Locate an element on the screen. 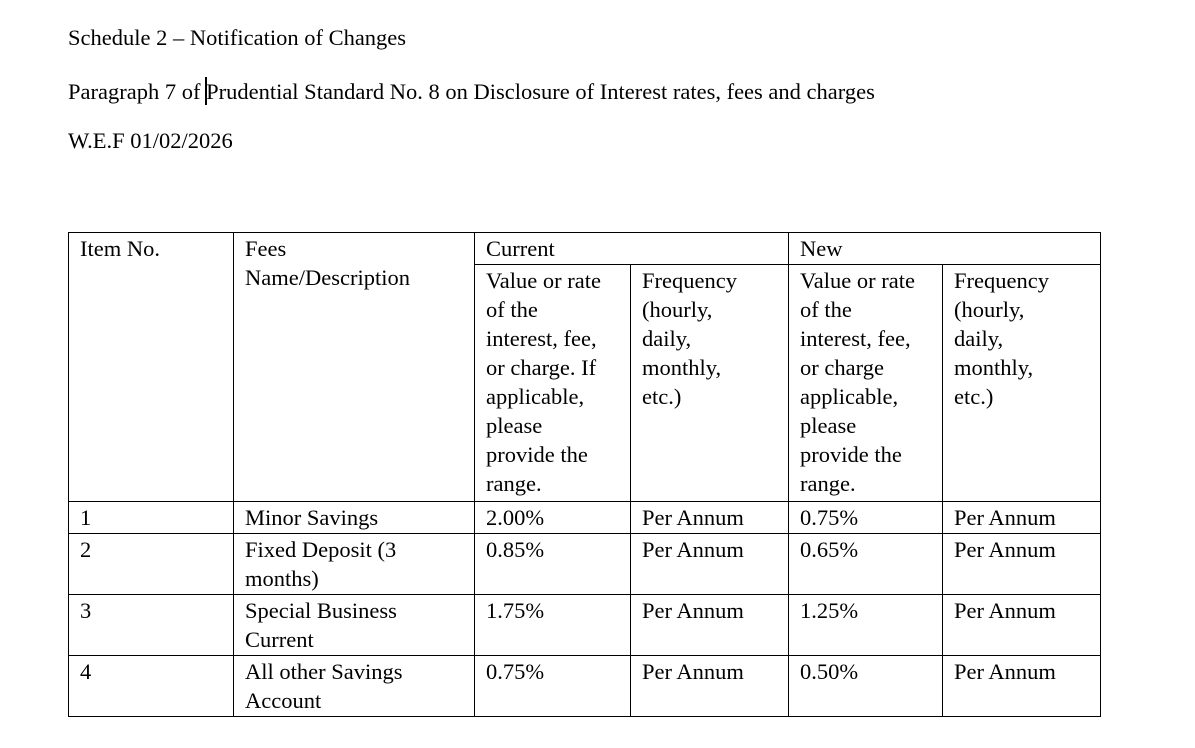  header-item-no: Item No. is located at coordinates (151, 367).